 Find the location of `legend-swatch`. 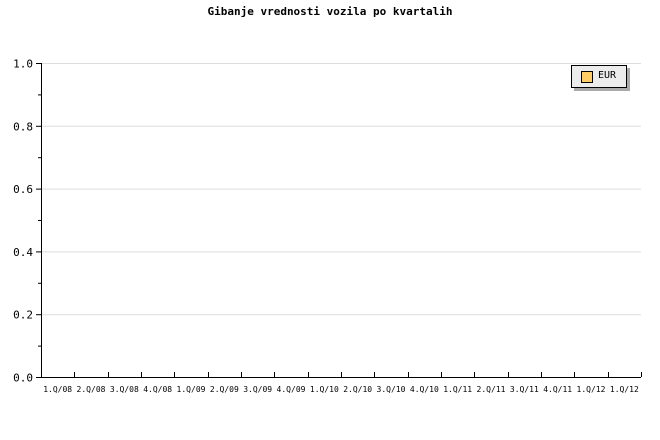

legend-swatch is located at coordinates (587, 77).